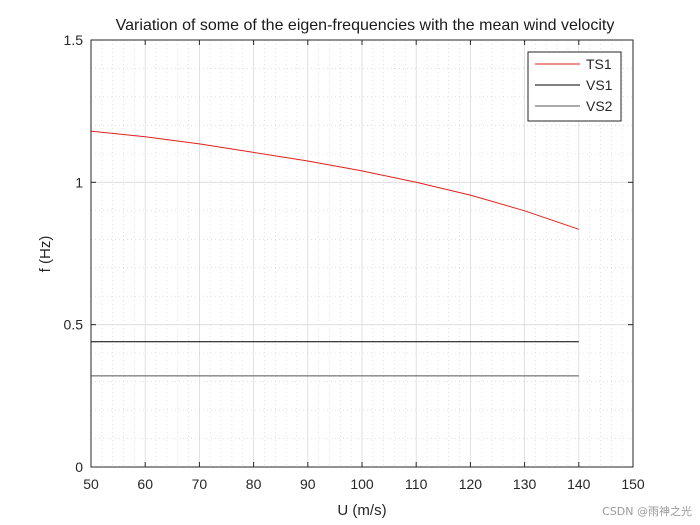  I want to click on legend-label-vs2: VS2, so click(599, 106).